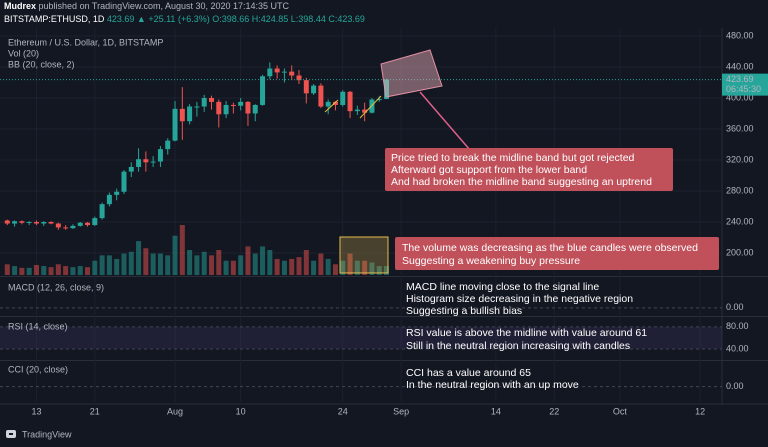 This screenshot has width=768, height=447. What do you see at coordinates (468, 373) in the screenshot?
I see `annotation-line: CCI has a value around 65` at bounding box center [468, 373].